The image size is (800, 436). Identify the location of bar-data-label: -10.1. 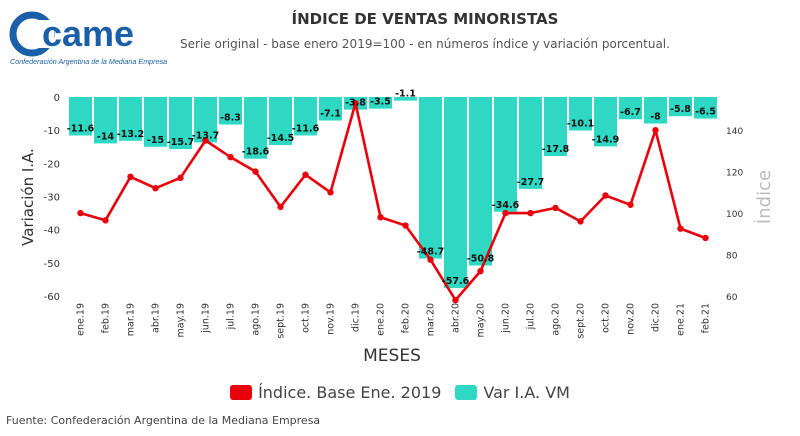
(580, 123).